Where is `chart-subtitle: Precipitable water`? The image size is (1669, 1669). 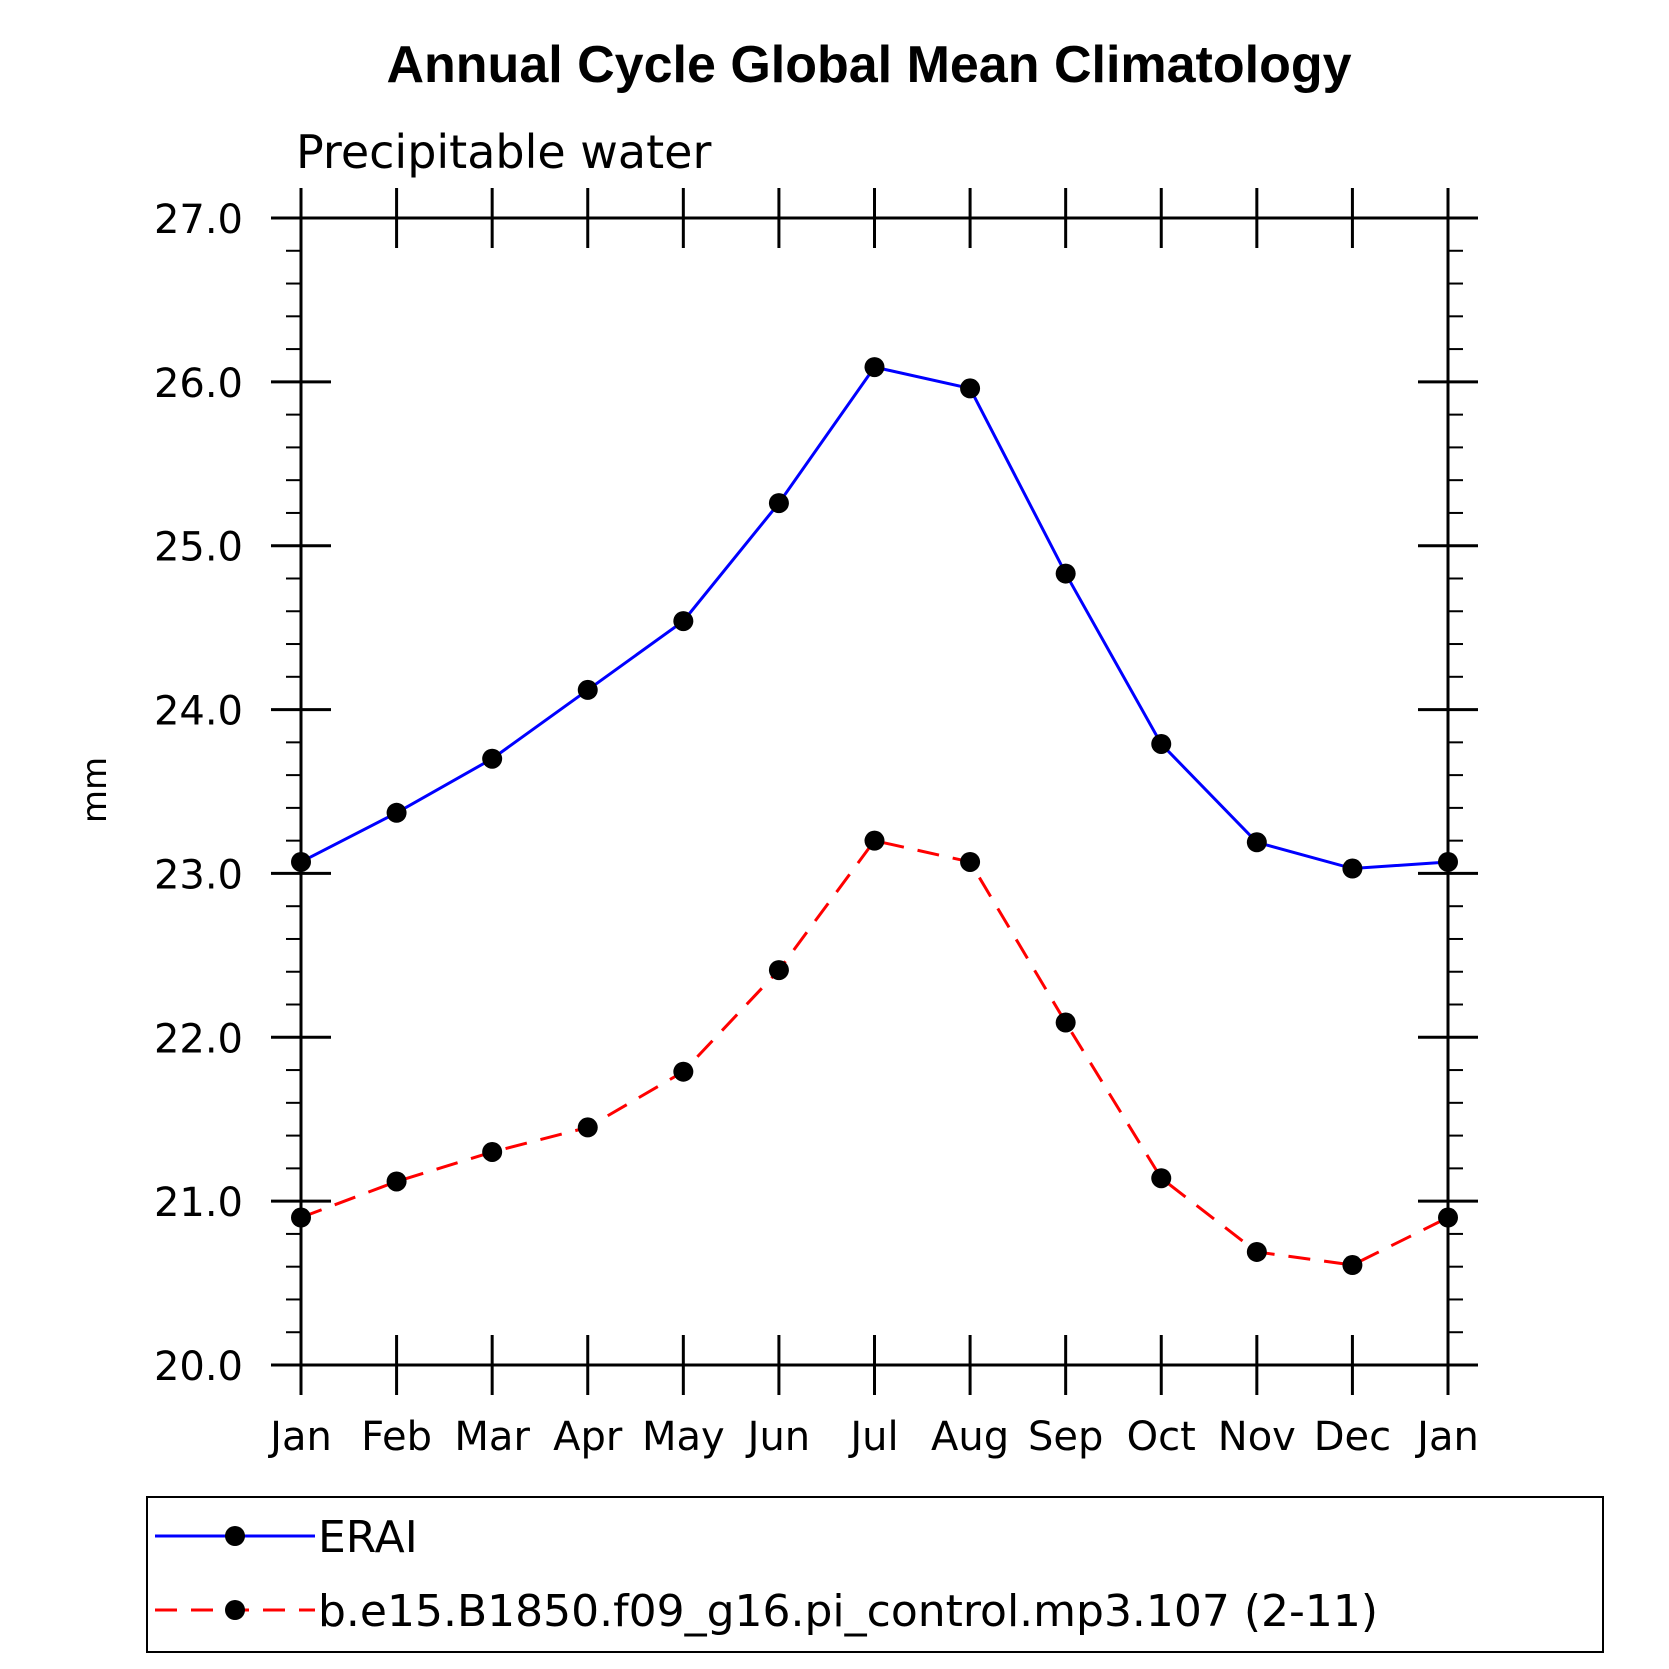
chart-subtitle: Precipitable water is located at coordinates (503, 152).